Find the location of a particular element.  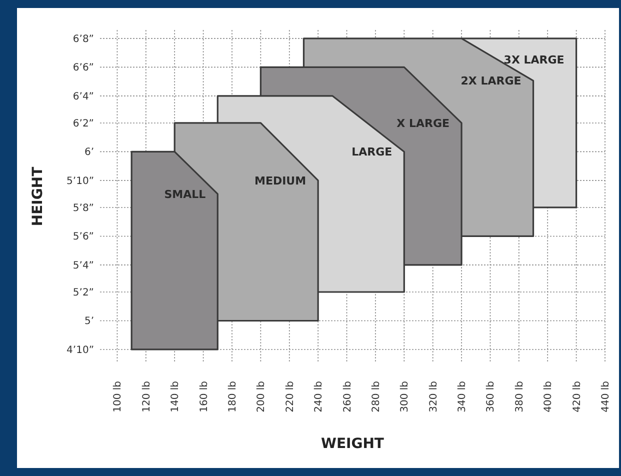

x-tick-label: 300 lb is located at coordinates (405, 396).